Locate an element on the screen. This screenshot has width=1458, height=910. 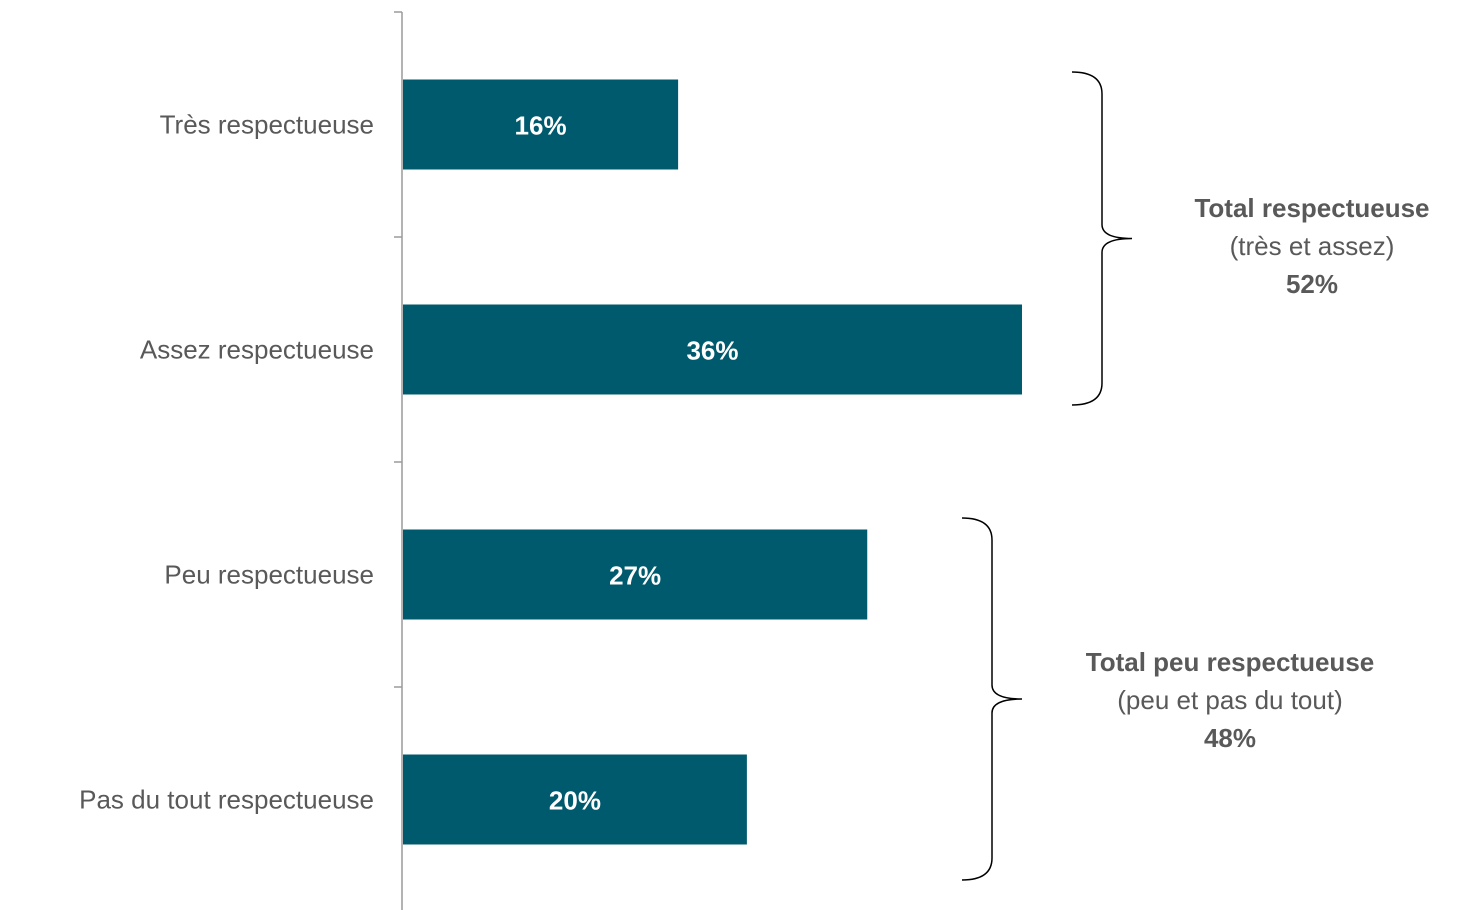
group-subtitle: (peu et pas du tout) is located at coordinates (1229, 700).